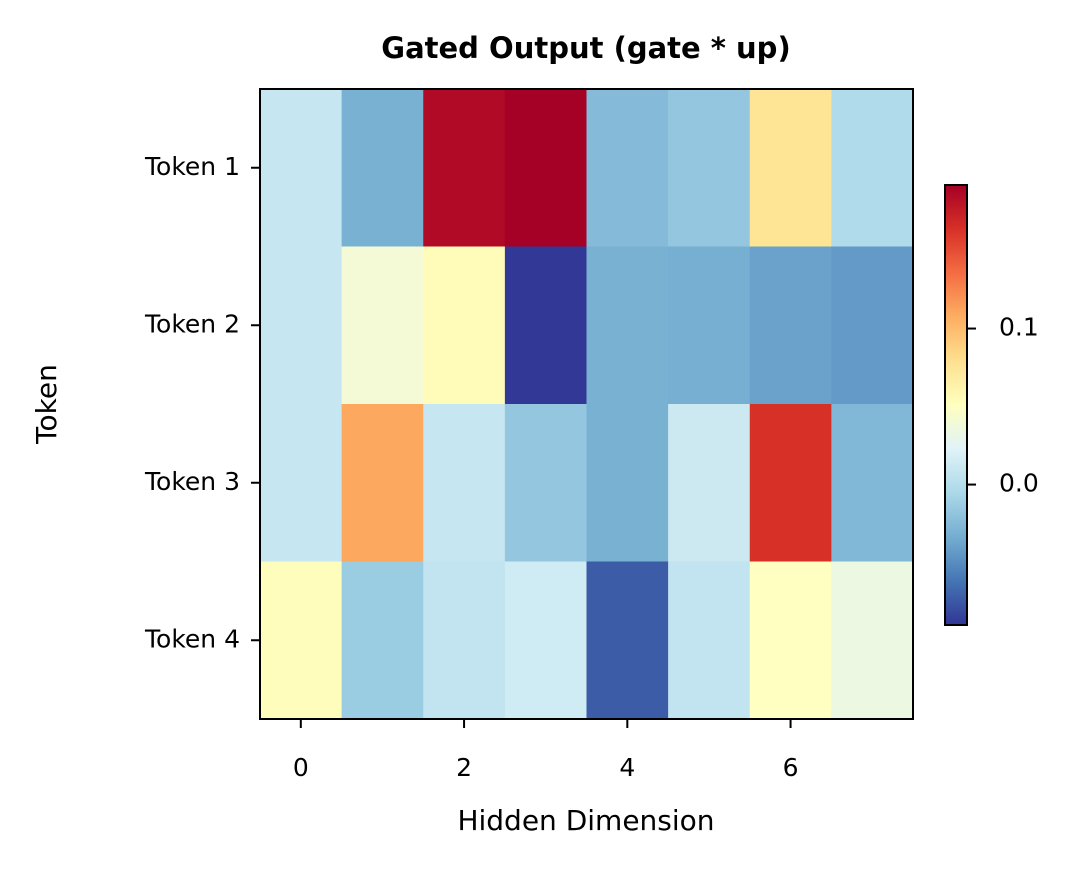 The height and width of the screenshot is (874, 1086). Describe the element at coordinates (1019, 327) in the screenshot. I see `colorbar-tick-label: 0.1` at that location.